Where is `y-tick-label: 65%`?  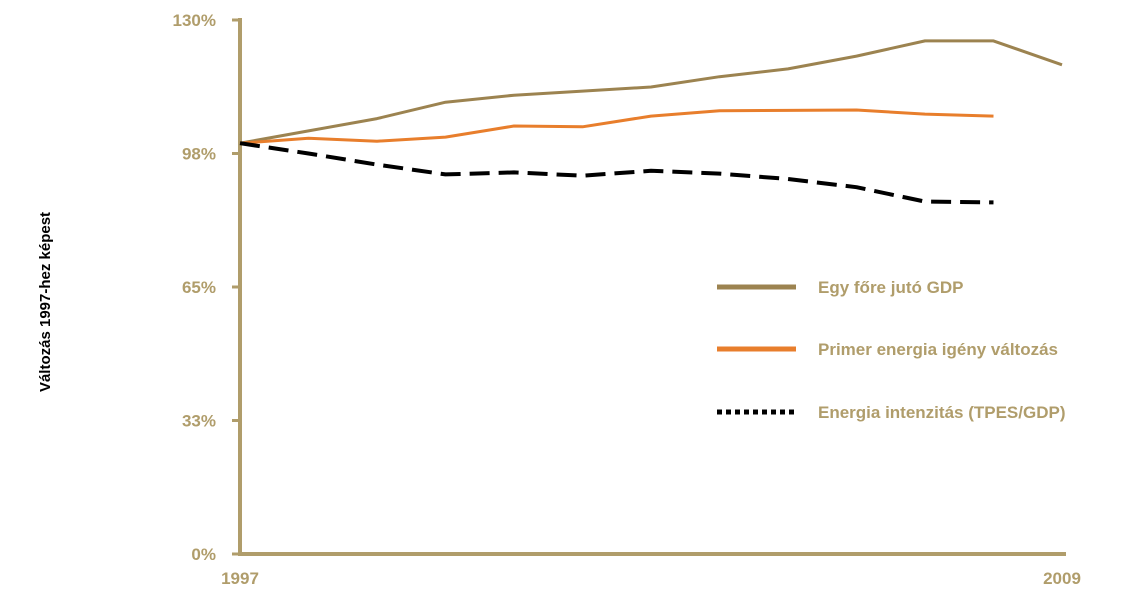
y-tick-label: 65% is located at coordinates (199, 287).